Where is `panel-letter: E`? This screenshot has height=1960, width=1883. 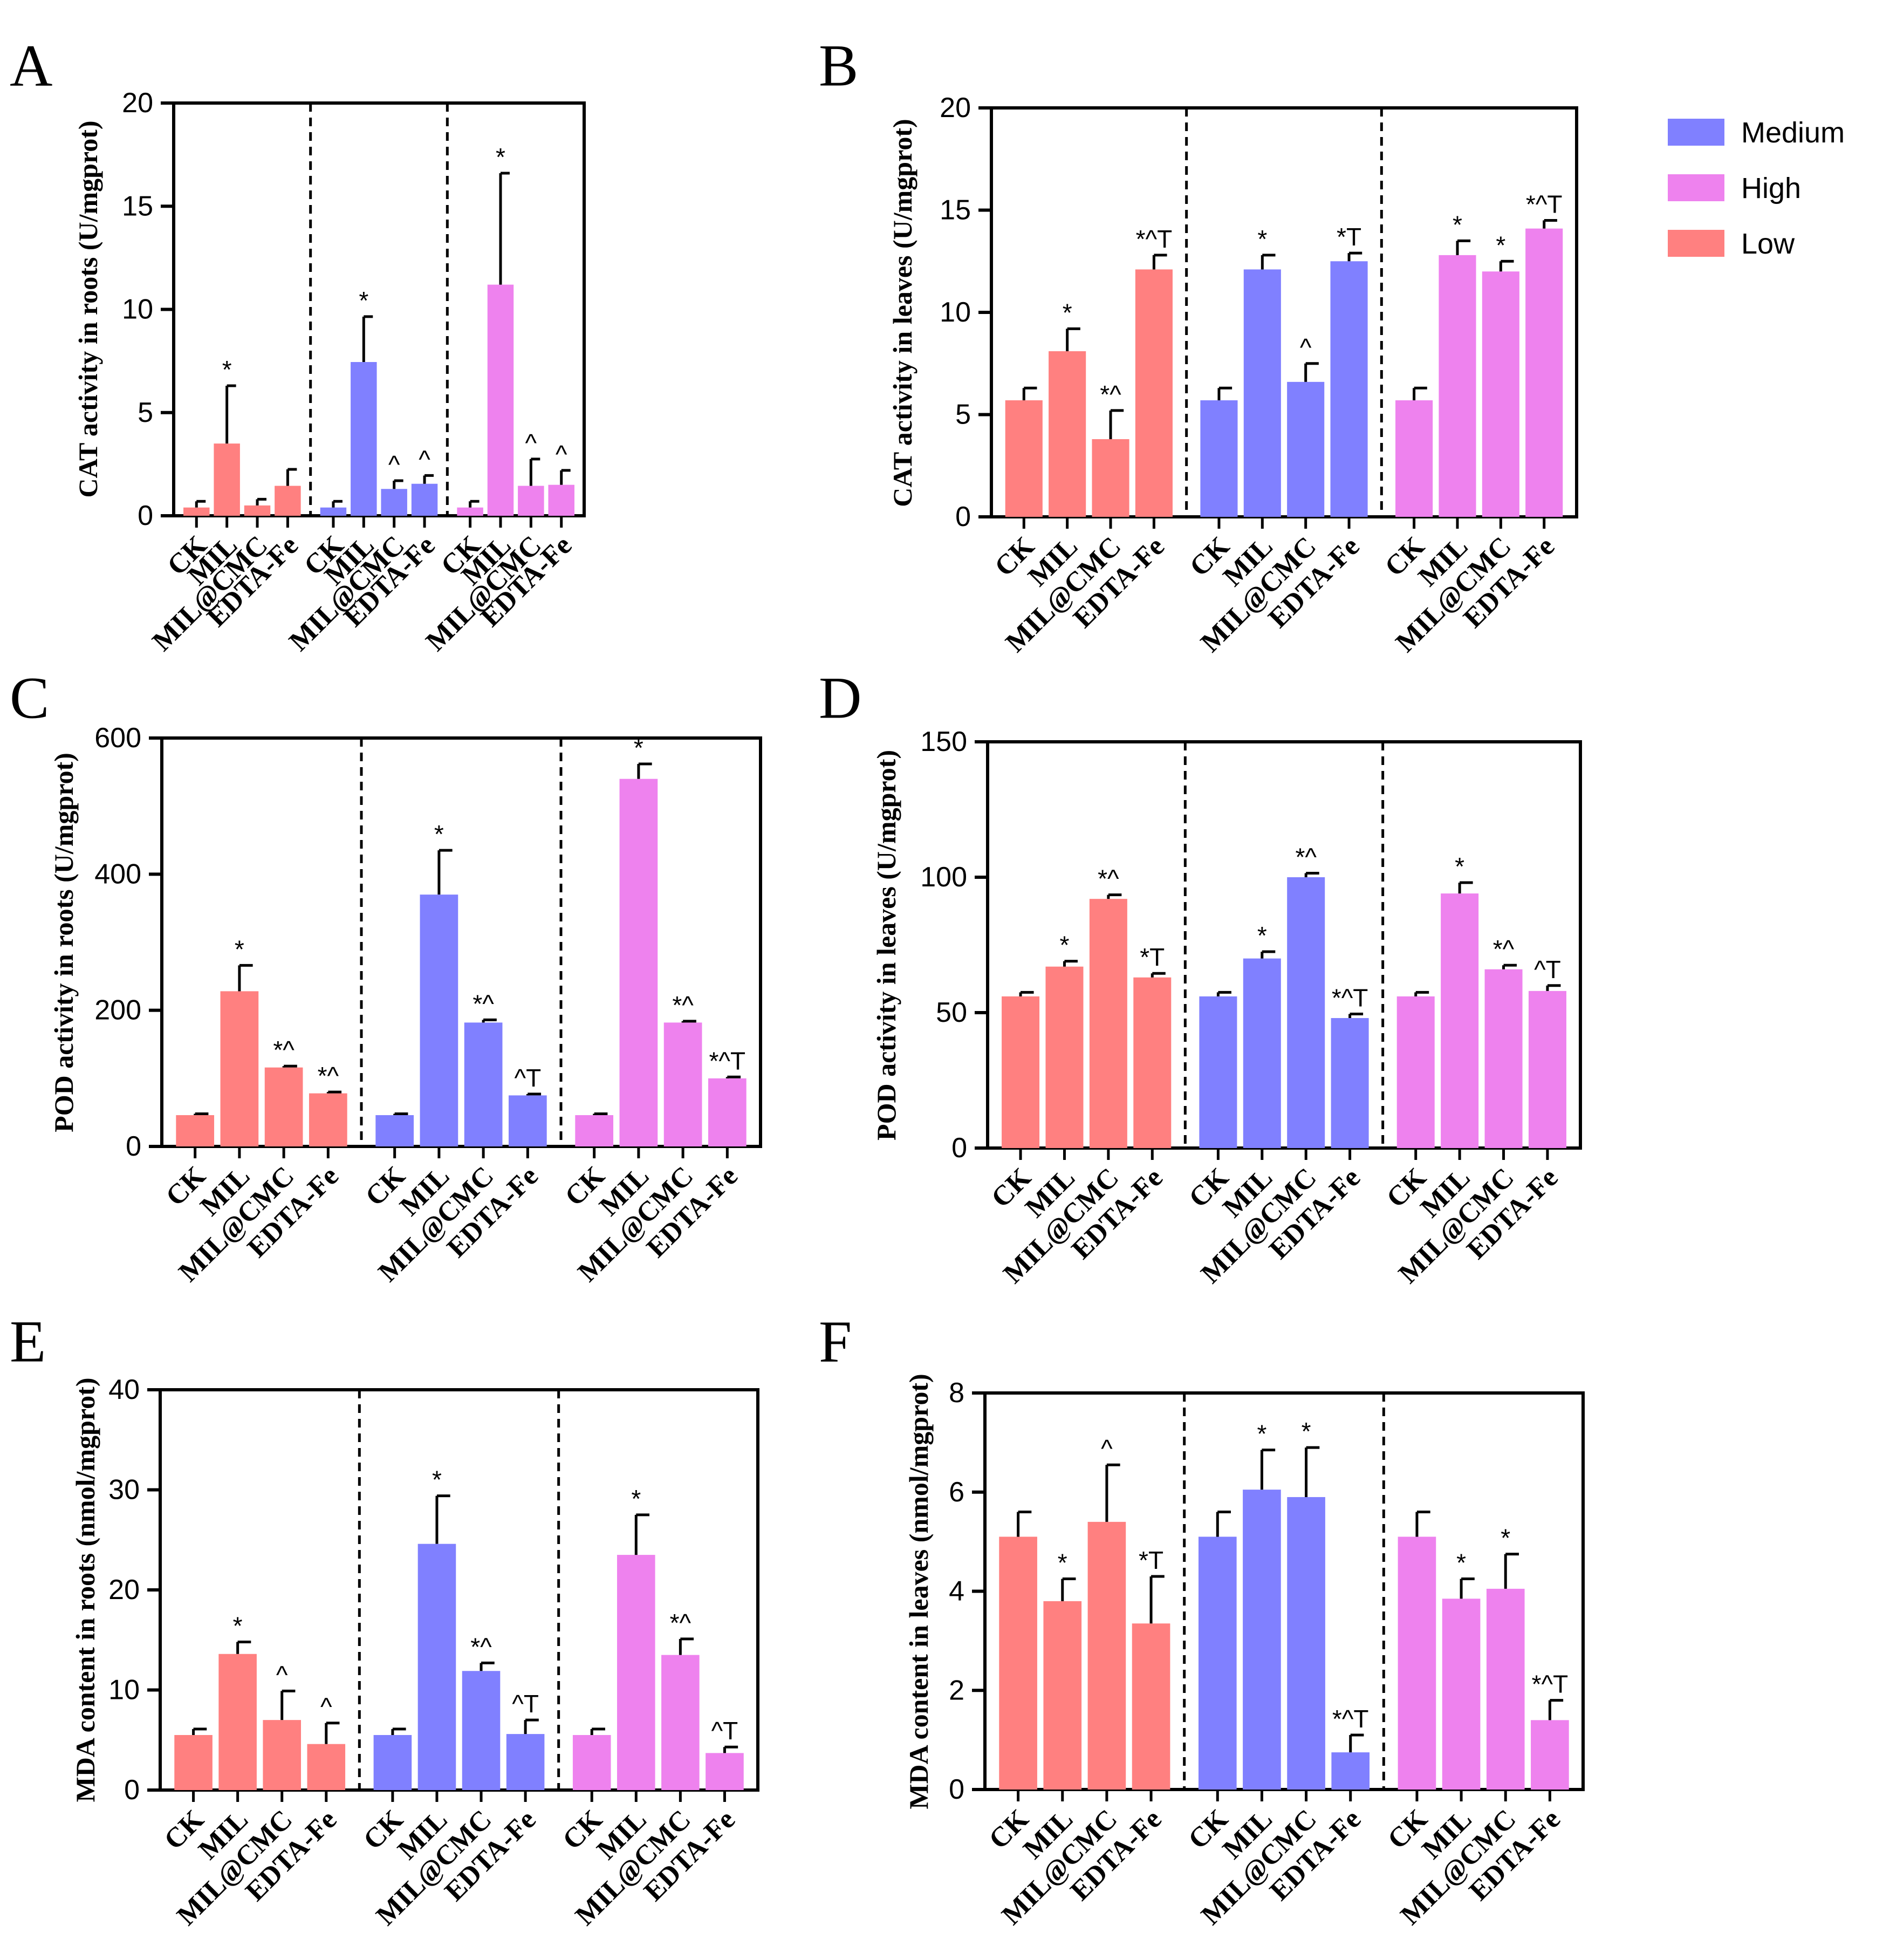 panel-letter: E is located at coordinates (28, 1341).